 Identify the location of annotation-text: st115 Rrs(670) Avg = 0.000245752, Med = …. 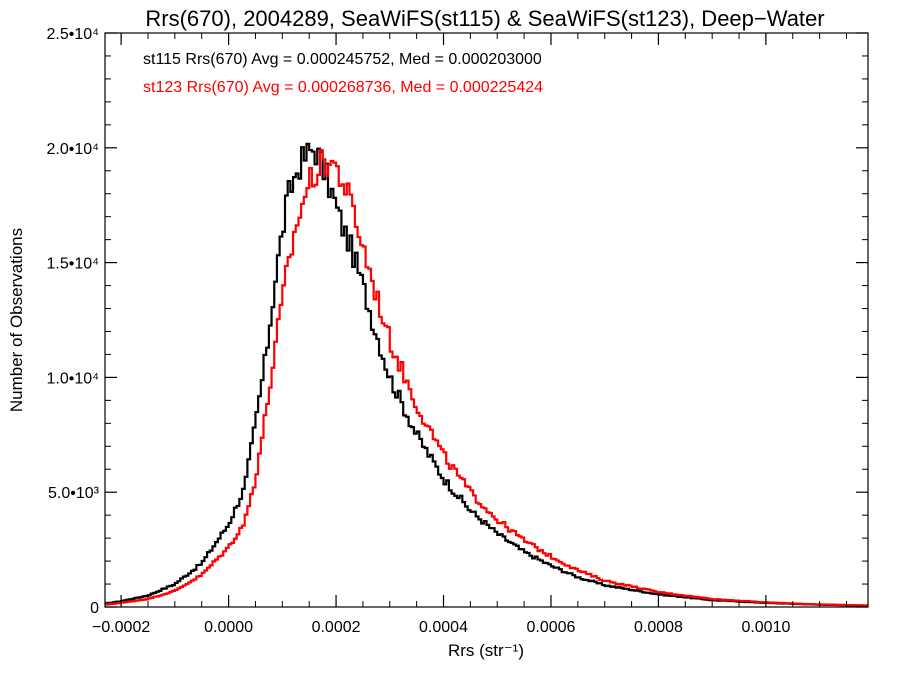
(342, 59).